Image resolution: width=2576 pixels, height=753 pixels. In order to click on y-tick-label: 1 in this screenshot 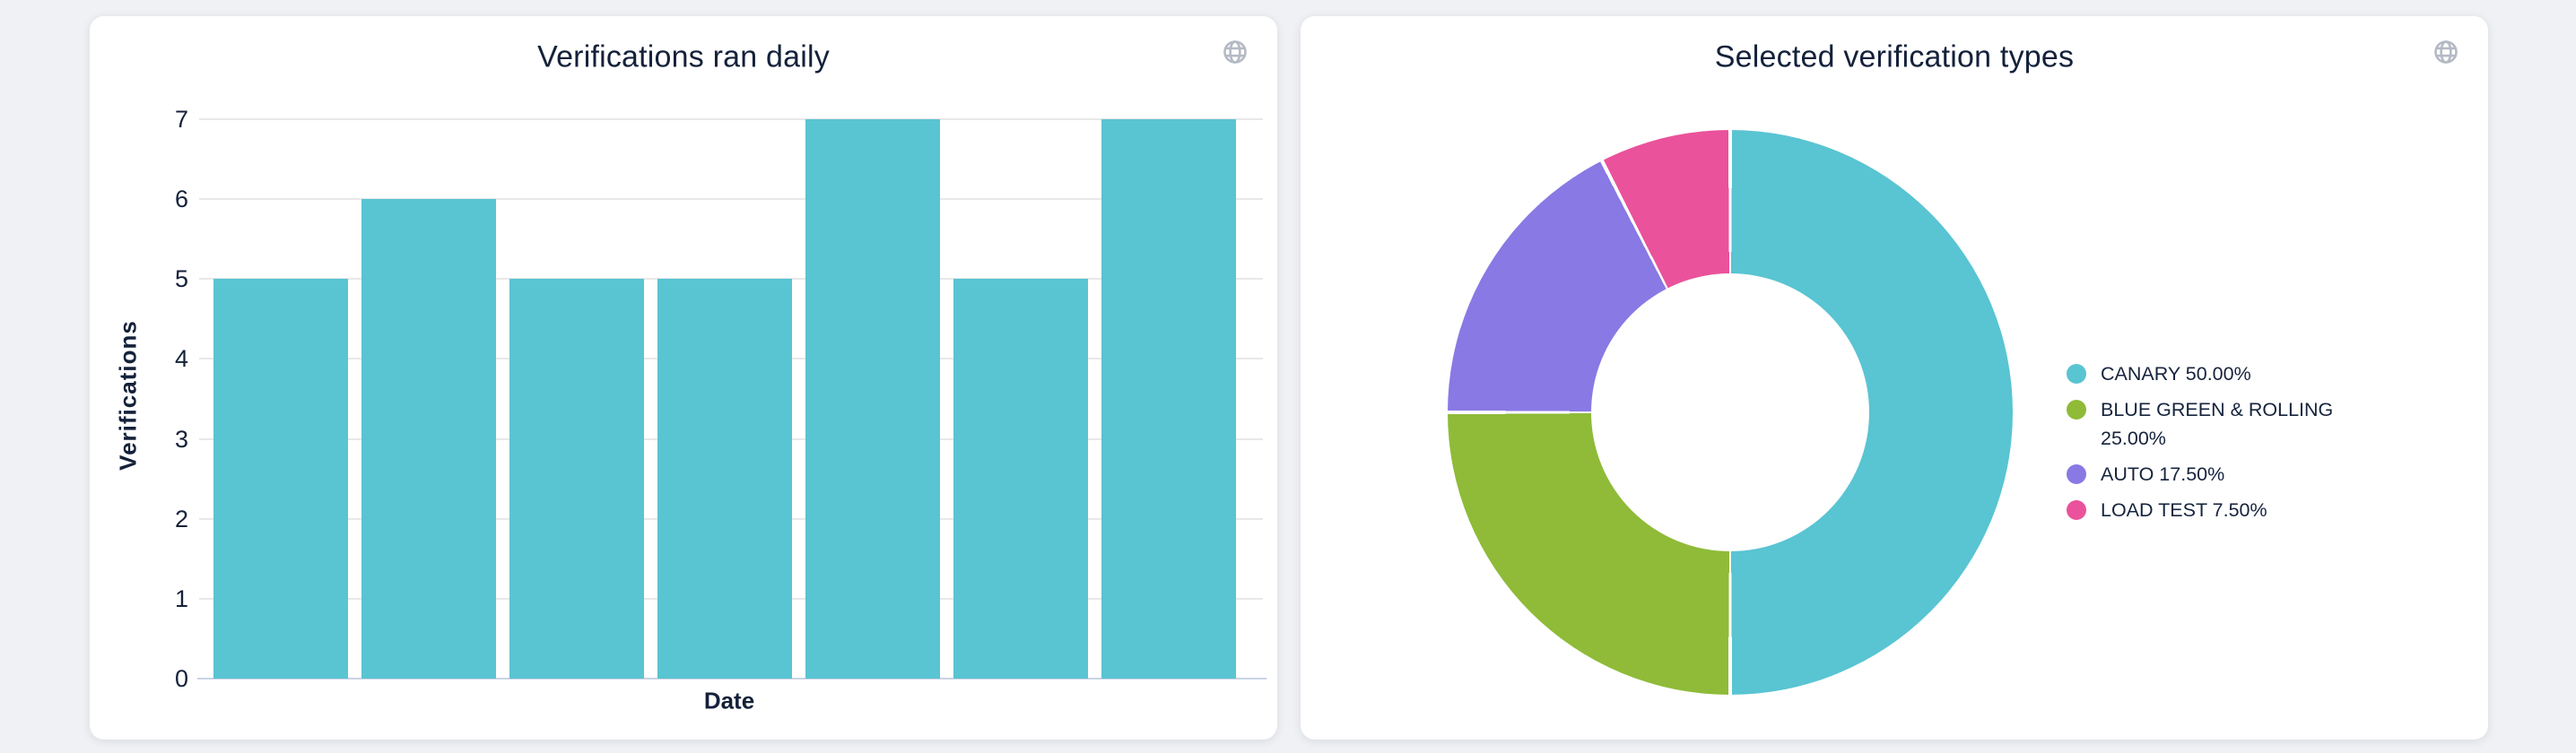, I will do `click(181, 598)`.